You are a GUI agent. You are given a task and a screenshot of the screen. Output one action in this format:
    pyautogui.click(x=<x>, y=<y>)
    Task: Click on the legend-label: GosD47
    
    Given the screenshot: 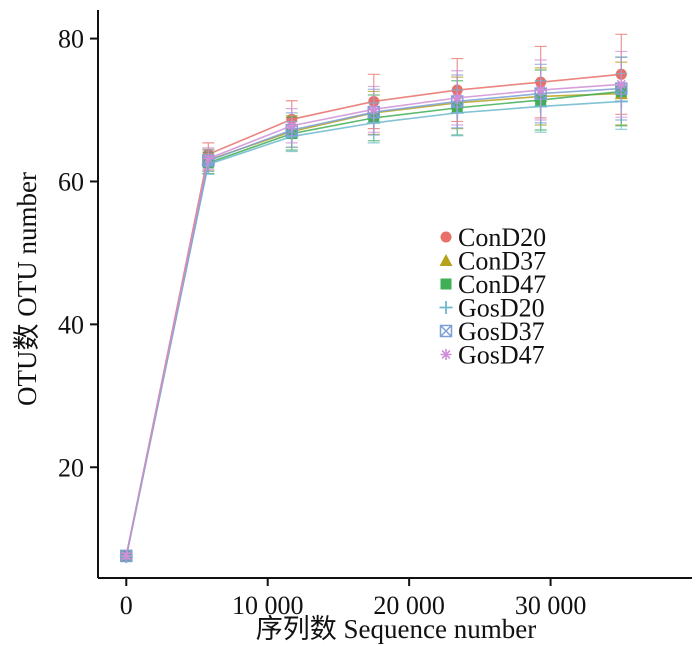 What is the action you would take?
    pyautogui.click(x=501, y=355)
    